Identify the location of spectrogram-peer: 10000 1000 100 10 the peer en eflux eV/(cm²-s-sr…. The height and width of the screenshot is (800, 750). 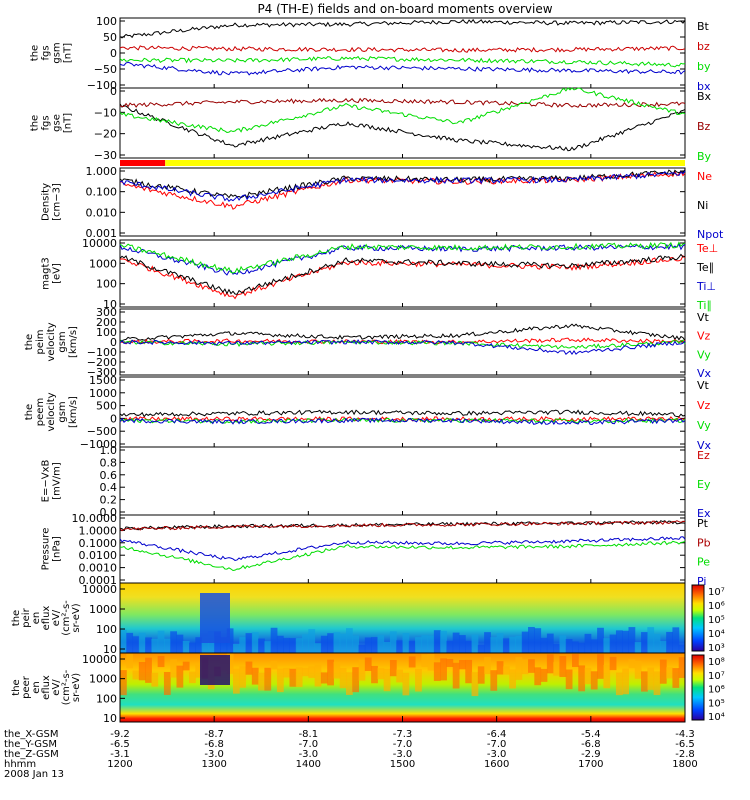
(368, 688).